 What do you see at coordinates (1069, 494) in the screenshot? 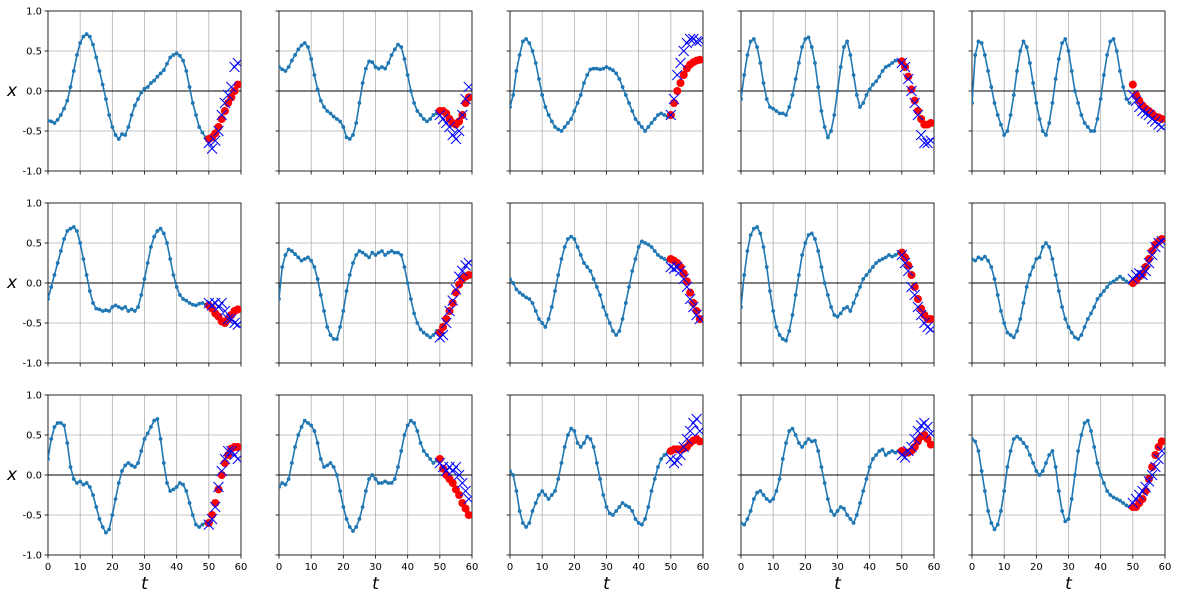
I see `subplot: 0 10 20 30 40 50 60 t` at bounding box center [1069, 494].